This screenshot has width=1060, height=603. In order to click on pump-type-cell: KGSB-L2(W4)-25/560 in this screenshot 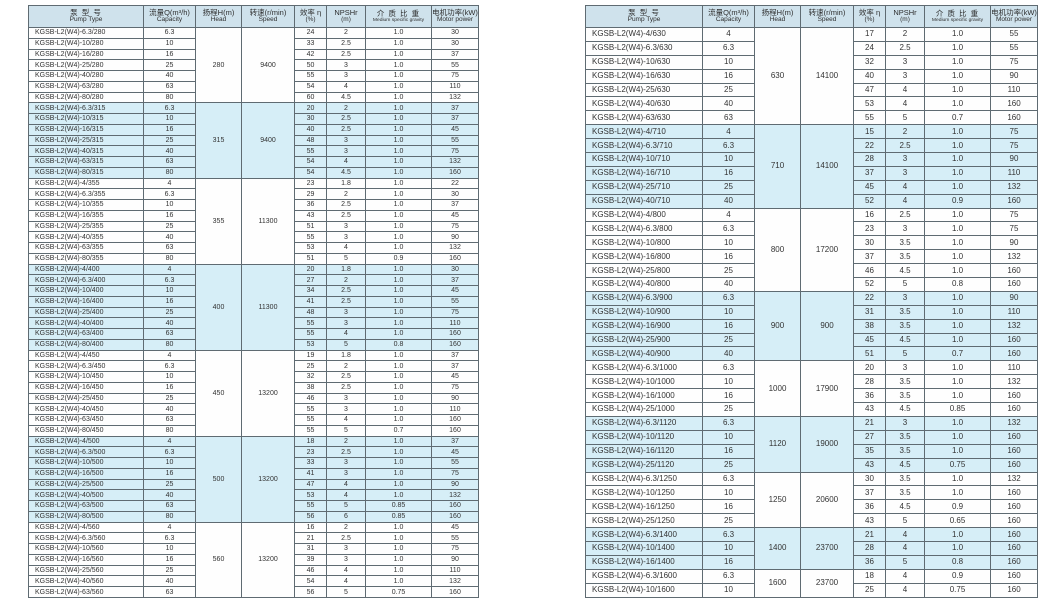, I will do `click(86, 570)`.